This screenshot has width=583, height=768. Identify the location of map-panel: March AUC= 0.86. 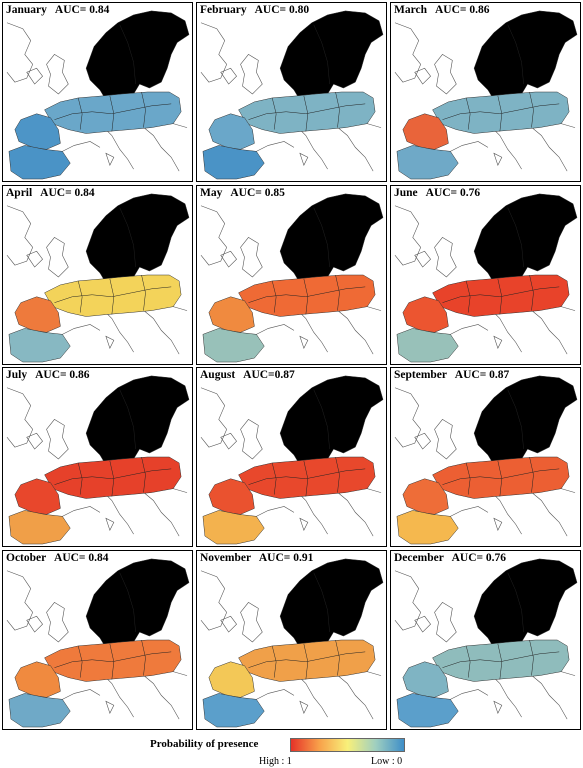
(485, 92).